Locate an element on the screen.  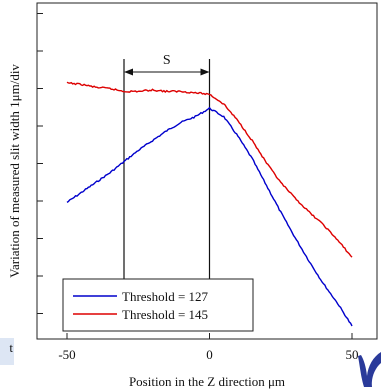
corner-fragment-text: t is located at coordinates (11, 347).